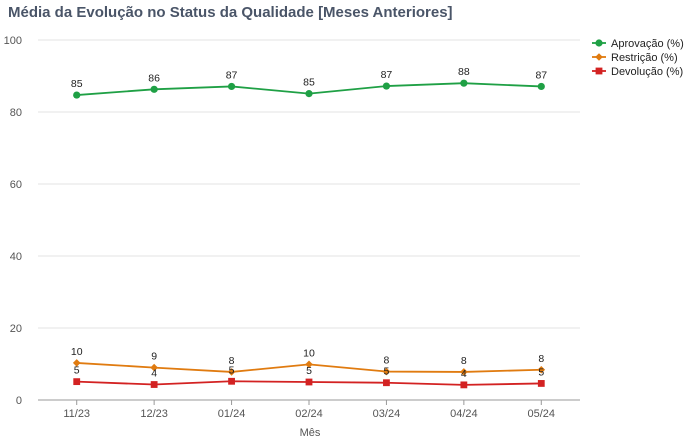 Image resolution: width=688 pixels, height=444 pixels. I want to click on legend-label: Devolução (%), so click(647, 72).